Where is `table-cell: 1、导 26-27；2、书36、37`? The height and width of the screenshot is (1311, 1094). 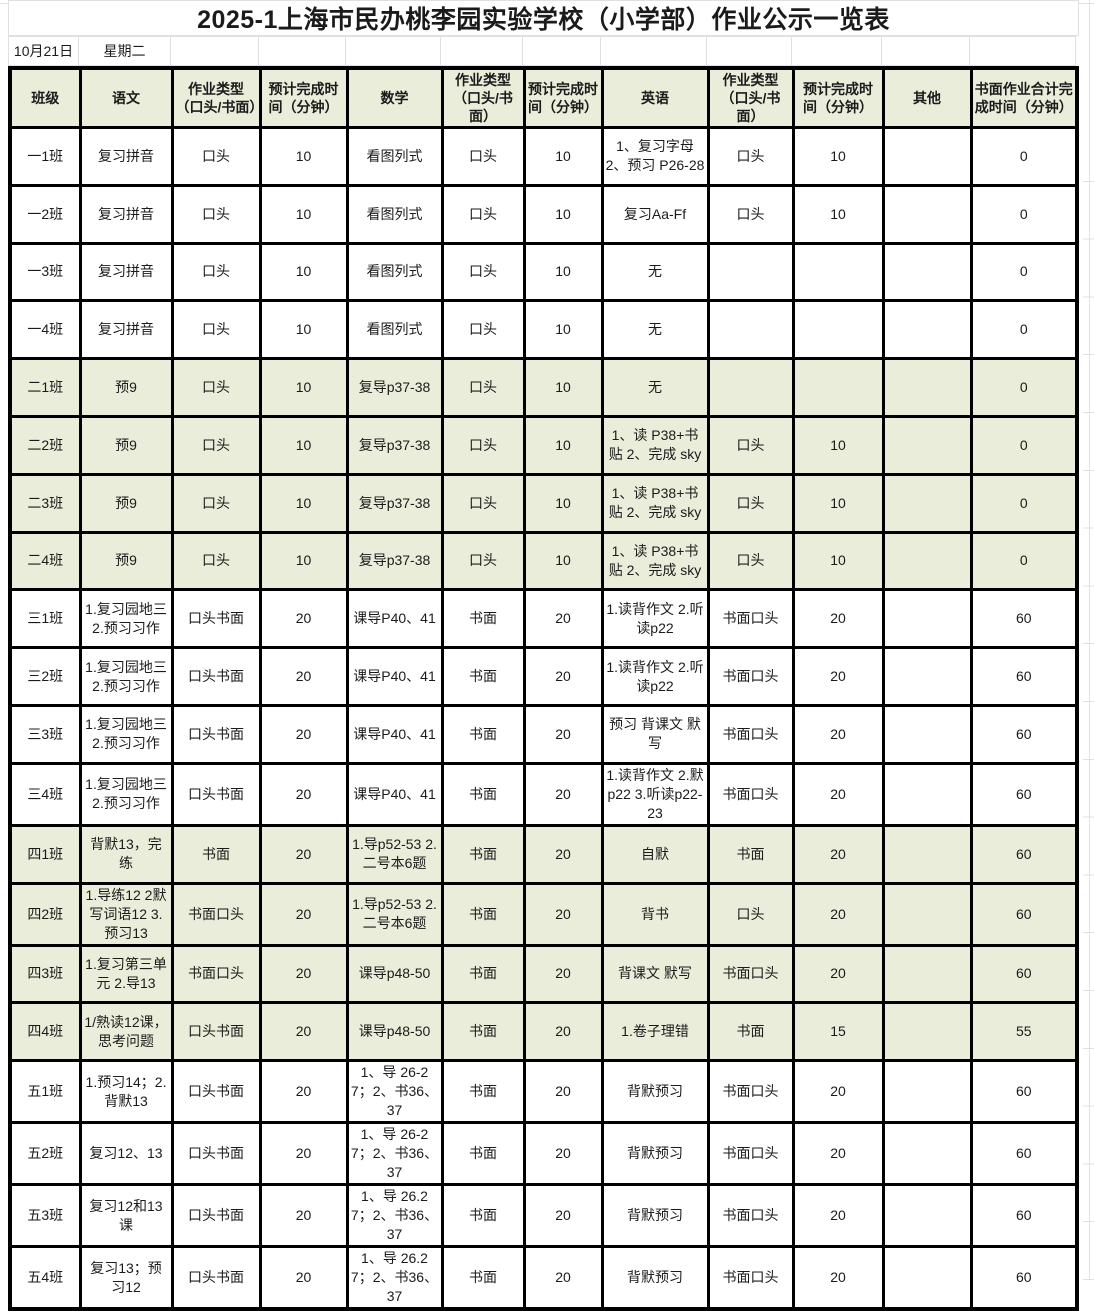 table-cell: 1、导 26-27；2、书36、37 is located at coordinates (394, 1154).